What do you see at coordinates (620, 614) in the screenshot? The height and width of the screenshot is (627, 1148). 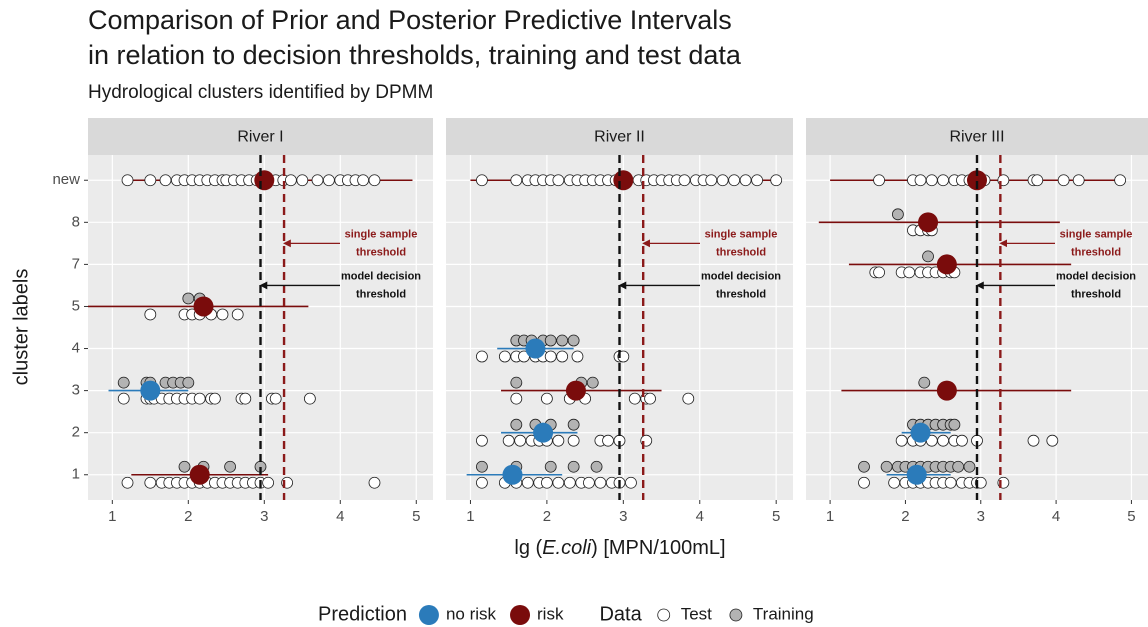 I see `legend-title: Data` at bounding box center [620, 614].